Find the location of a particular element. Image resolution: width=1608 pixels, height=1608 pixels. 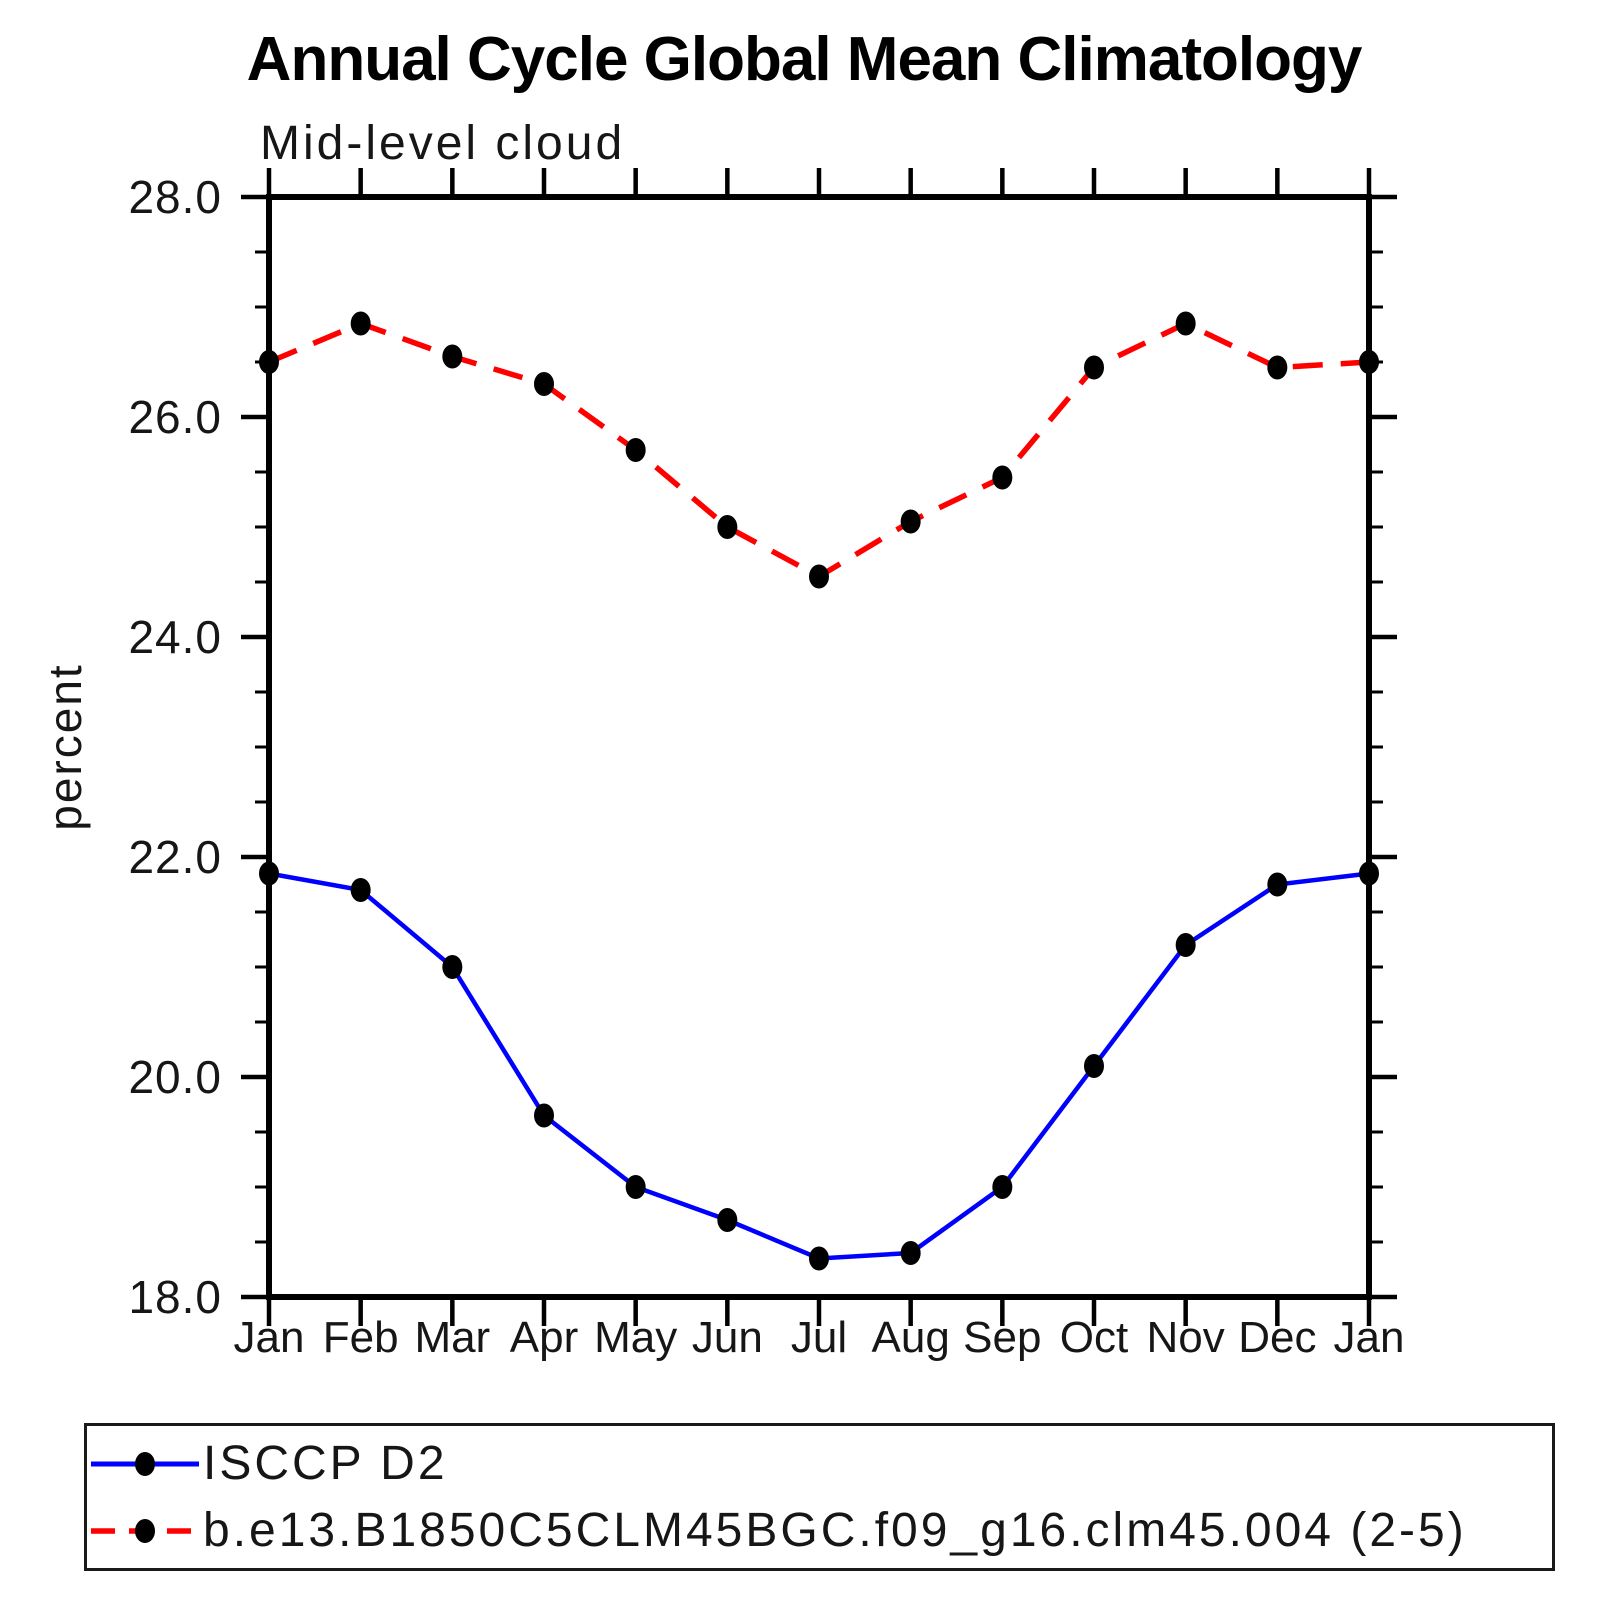

legend-dashed-line-sample-icon is located at coordinates (145, 1530).